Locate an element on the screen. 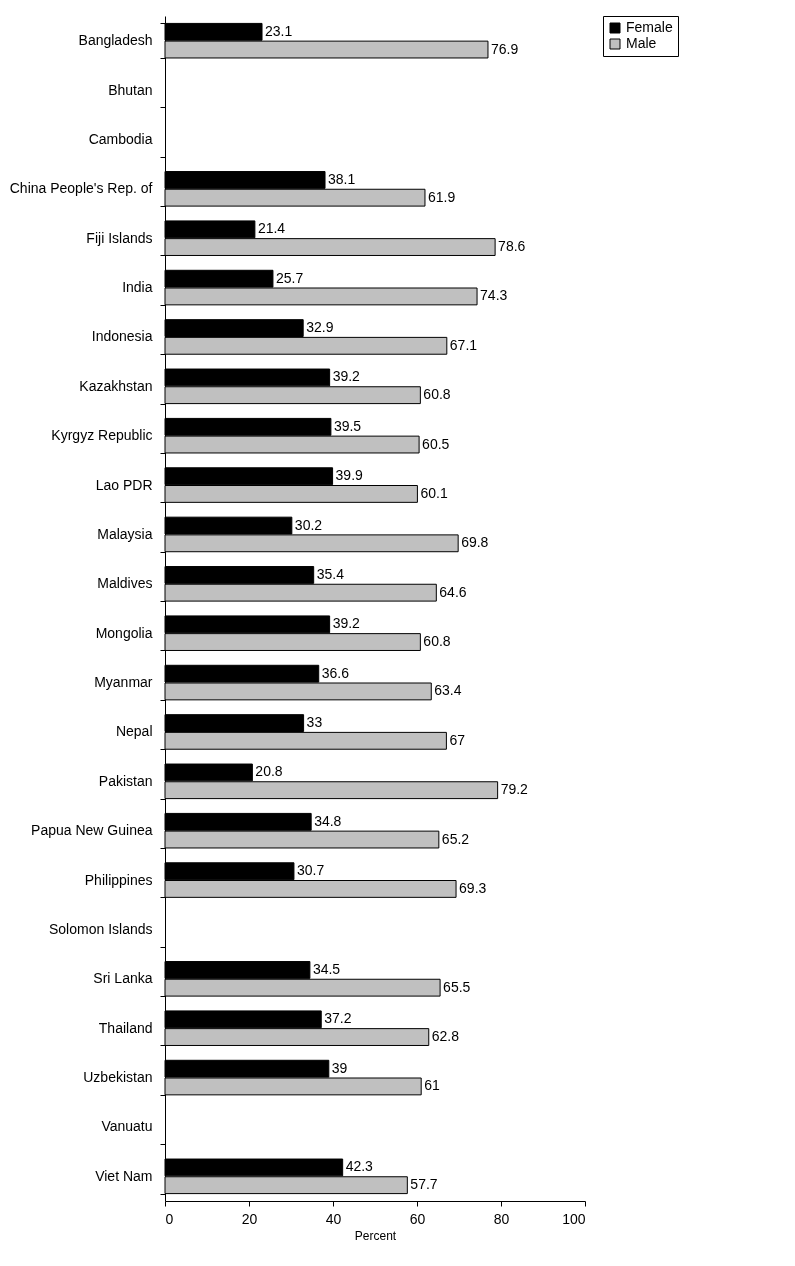 This screenshot has height=1266, width=795. data-label: 60.5 is located at coordinates (436, 443).